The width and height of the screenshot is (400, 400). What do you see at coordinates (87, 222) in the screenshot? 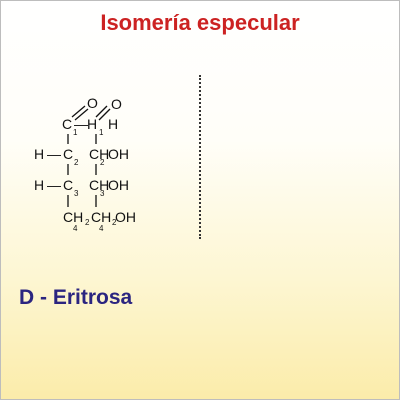
I see `c4-sub-left: 2` at bounding box center [87, 222].